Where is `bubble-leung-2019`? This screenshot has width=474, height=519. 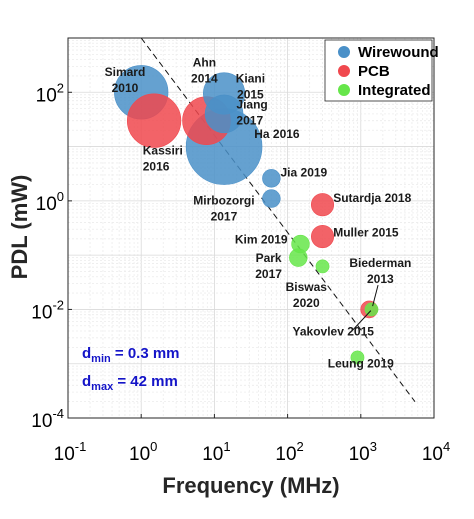
bubble-leung-2019 is located at coordinates (357, 357).